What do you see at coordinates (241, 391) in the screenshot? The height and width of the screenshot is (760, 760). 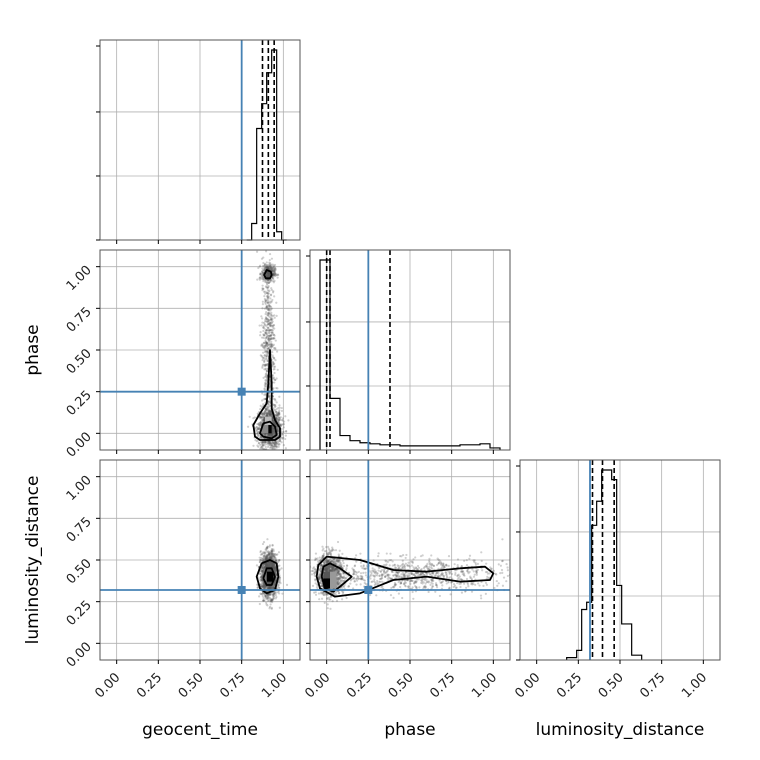 I see `truth-marker` at bounding box center [241, 391].